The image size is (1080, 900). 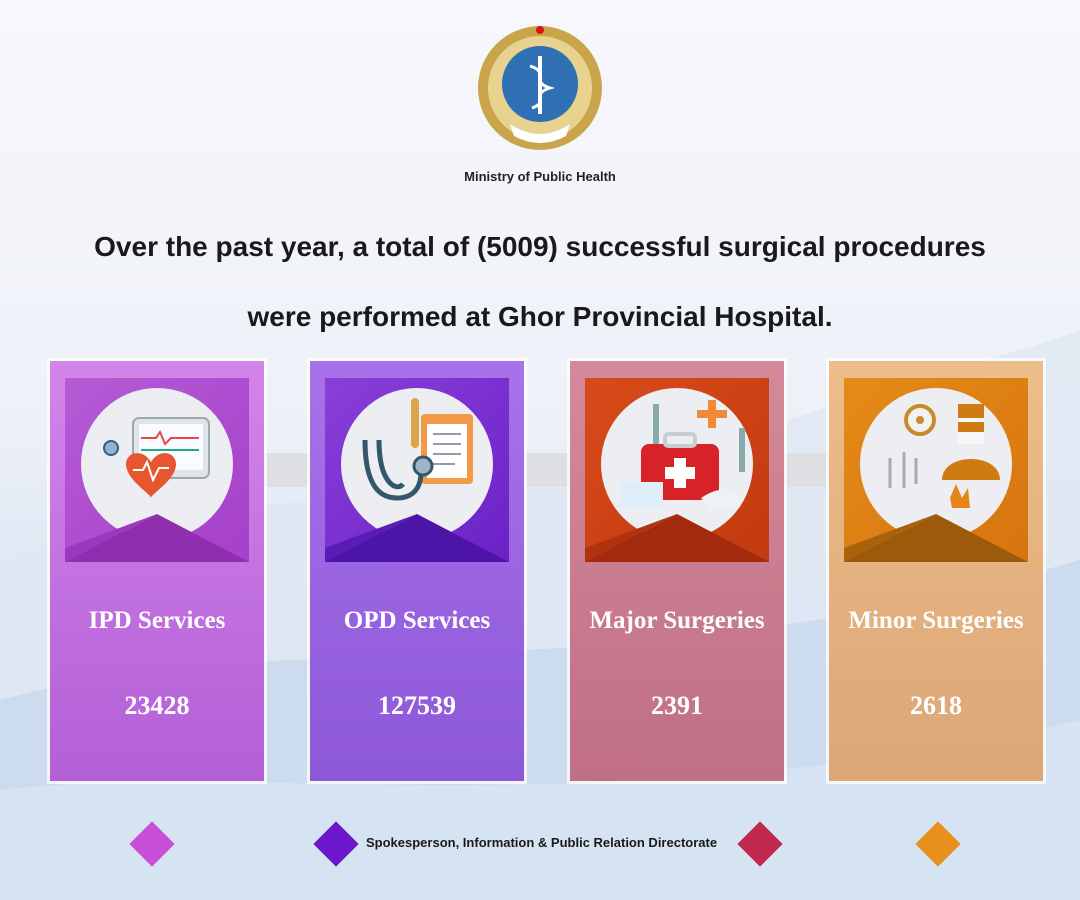 I want to click on card-opd-services: OPD Services 127539, so click(x=417, y=571).